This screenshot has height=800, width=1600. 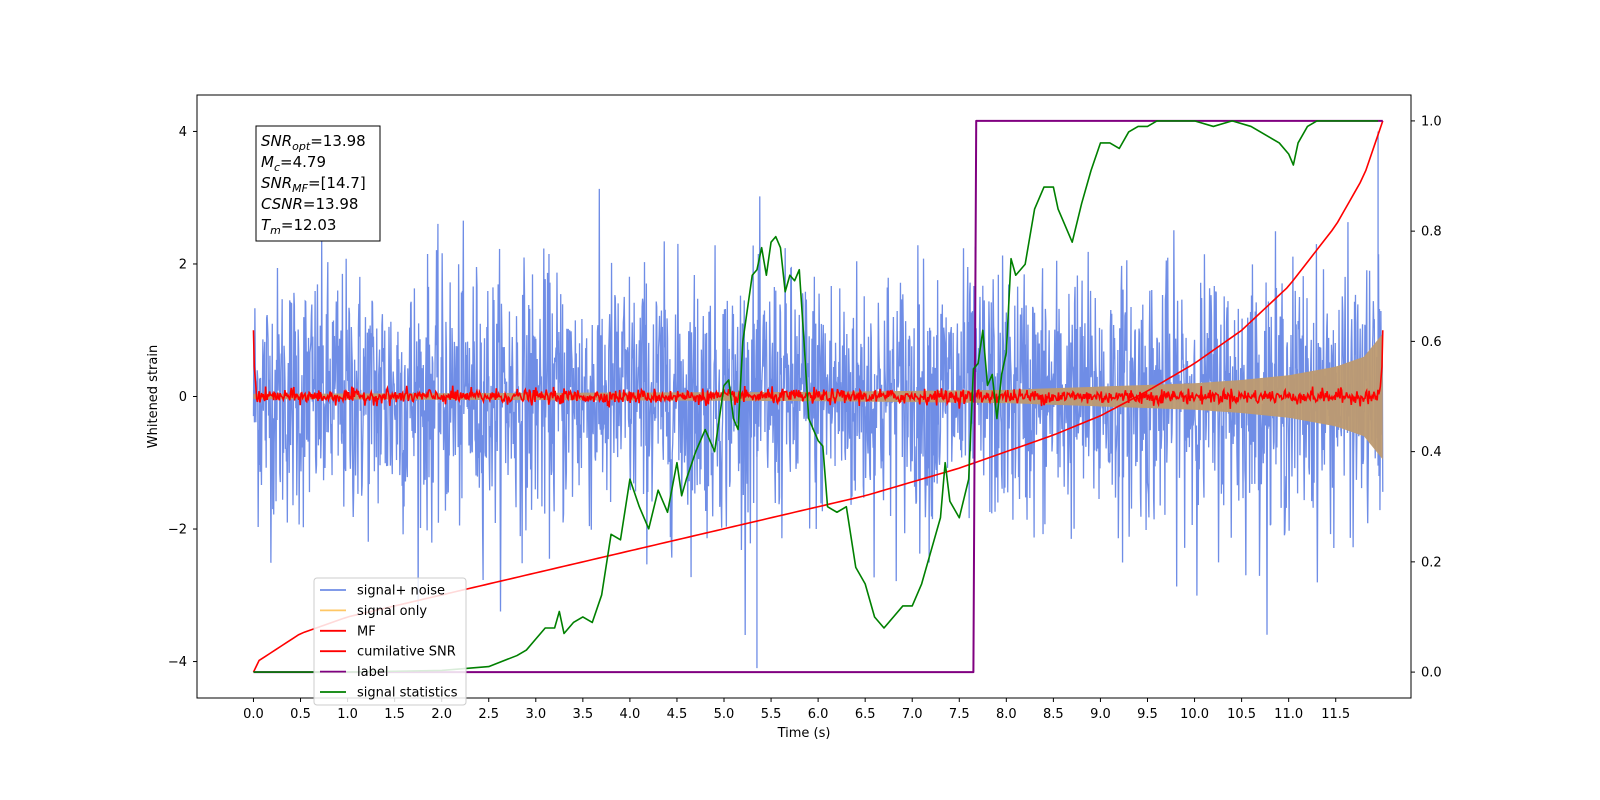 I want to click on y-tick-label-right: 0.6, so click(x=1431, y=342).